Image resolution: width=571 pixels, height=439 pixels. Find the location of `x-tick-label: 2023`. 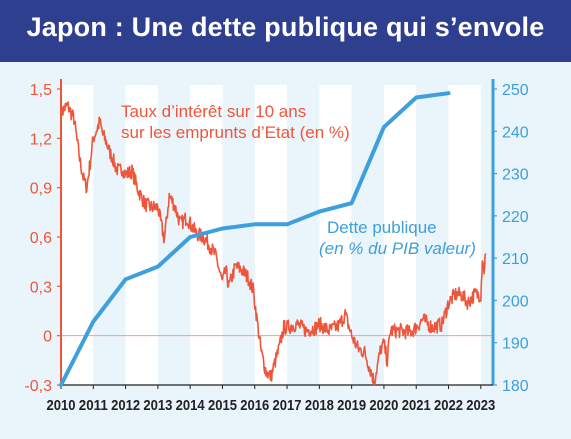

x-tick-label: 2023 is located at coordinates (480, 405).